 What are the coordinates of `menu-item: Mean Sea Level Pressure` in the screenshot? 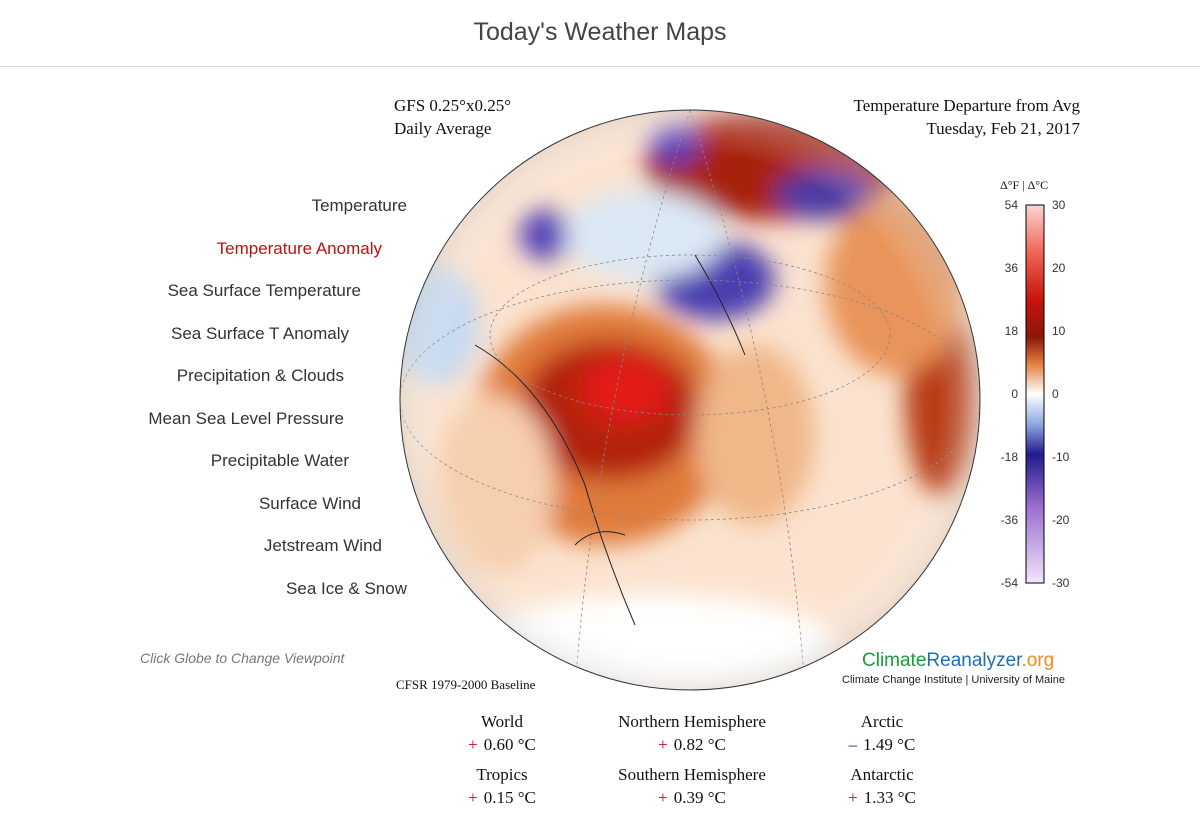 It's located at (246, 418).